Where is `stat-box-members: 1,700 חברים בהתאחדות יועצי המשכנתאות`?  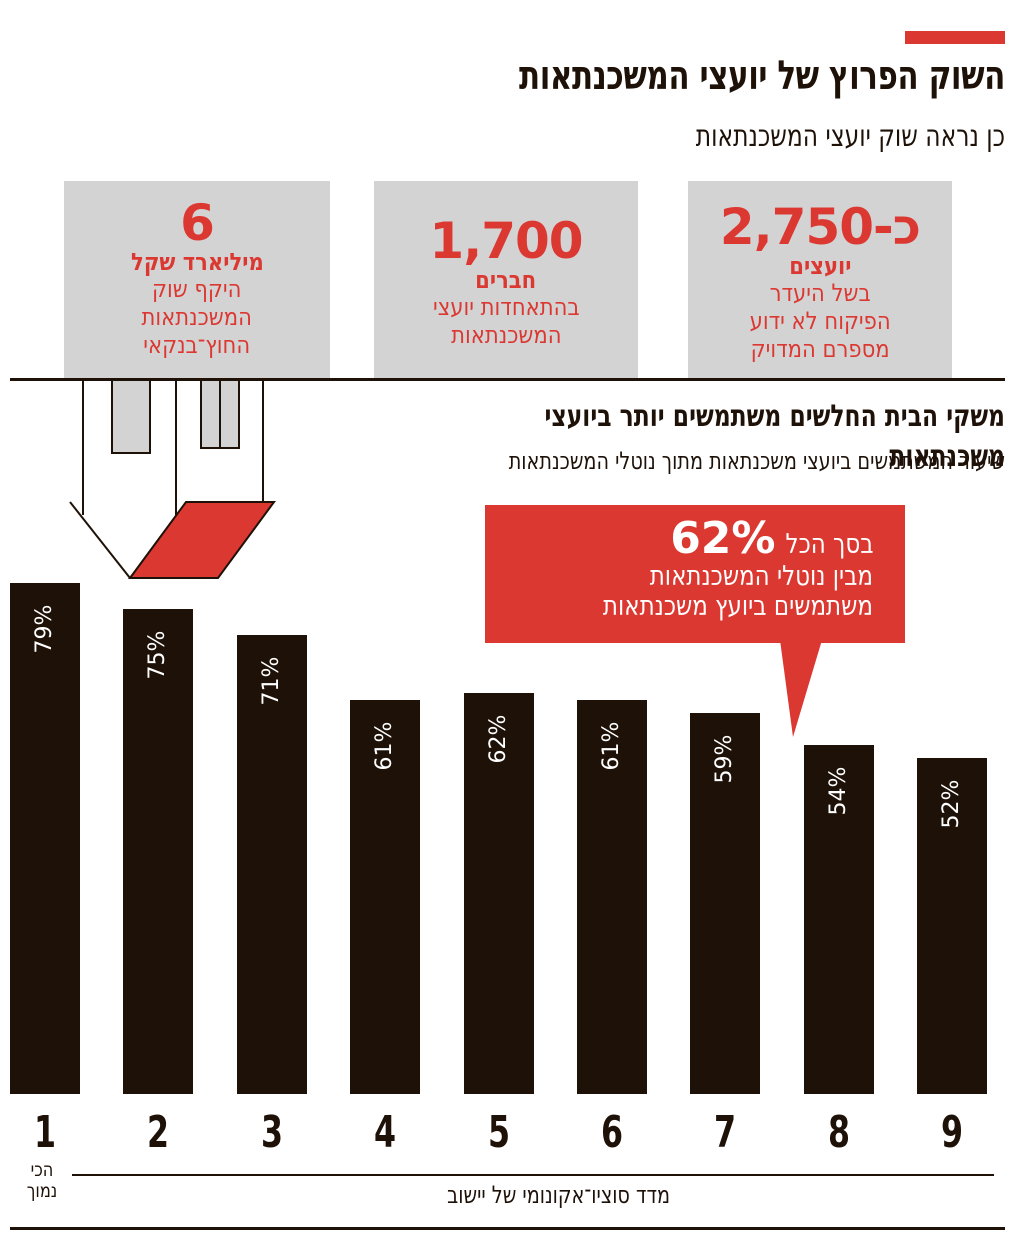
stat-box-members: 1,700 חברים בהתאחדות יועצי המשכנתאות is located at coordinates (506, 280).